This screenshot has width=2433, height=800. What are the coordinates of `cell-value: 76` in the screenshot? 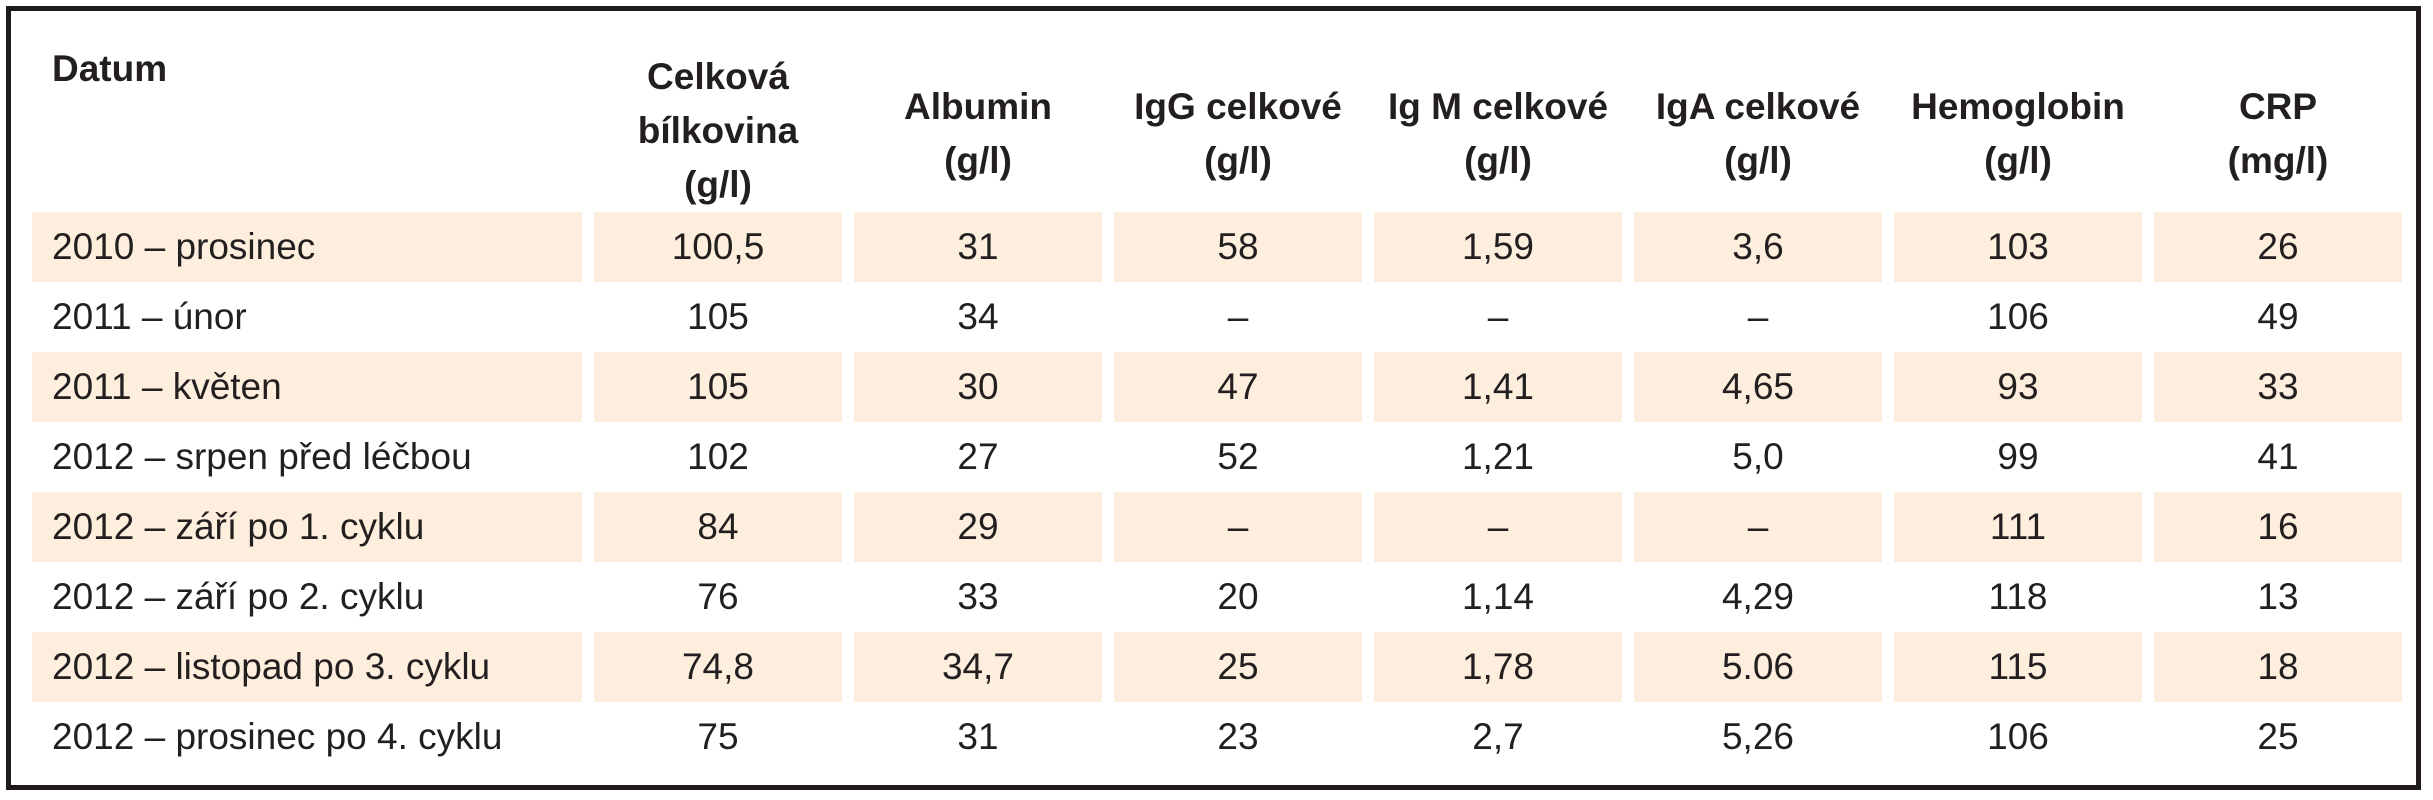 It's located at (718, 596).